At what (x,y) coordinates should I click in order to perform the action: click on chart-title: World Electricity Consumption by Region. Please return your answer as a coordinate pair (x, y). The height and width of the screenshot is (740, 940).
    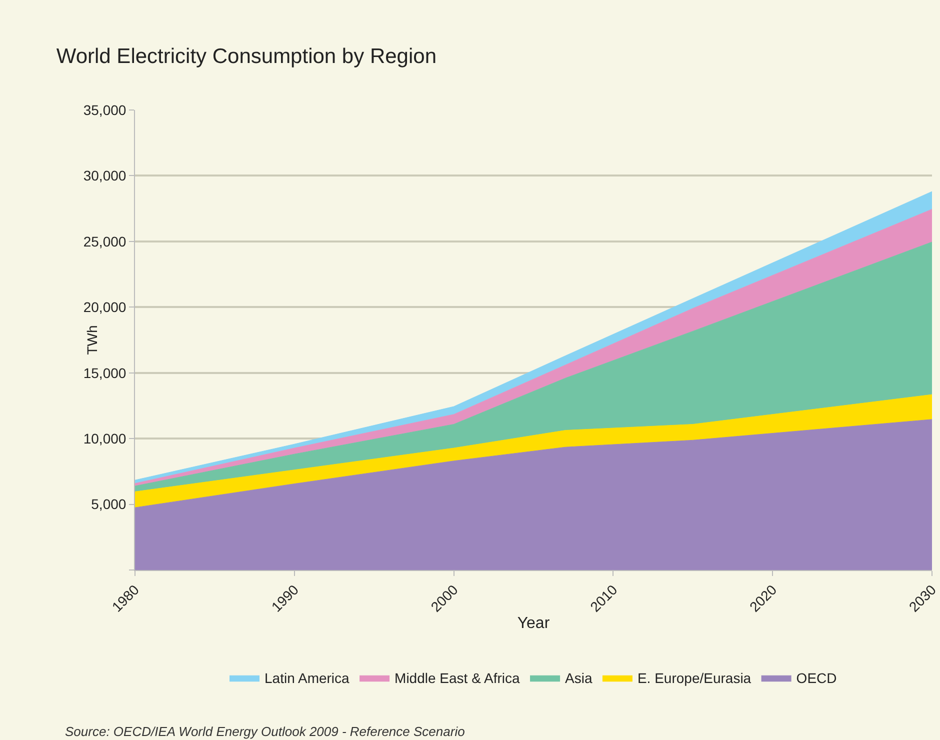
    Looking at the image, I should click on (246, 56).